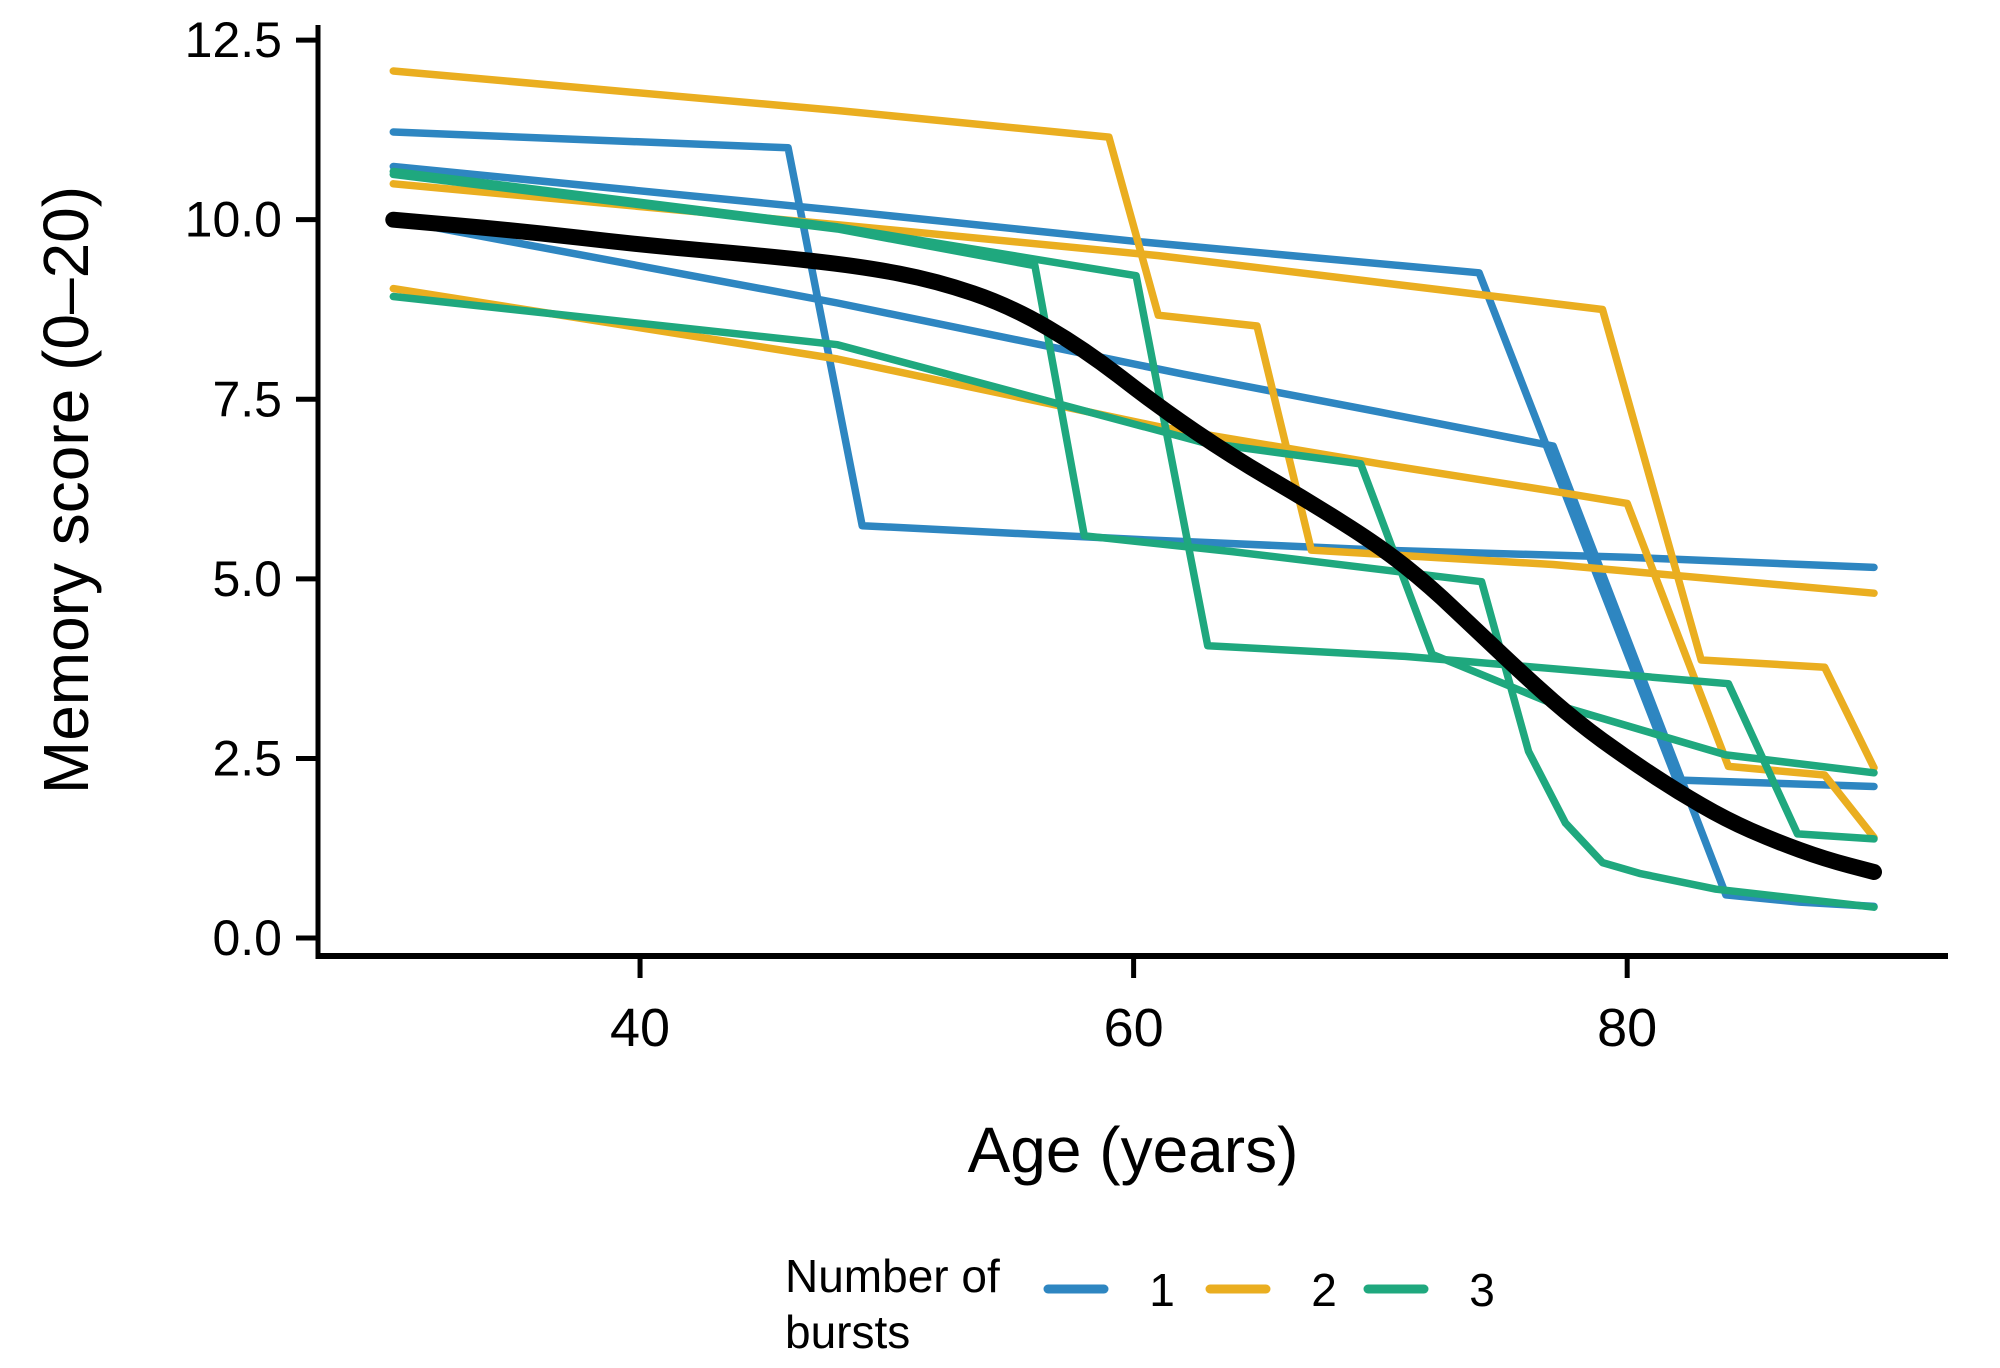 The image size is (2000, 1368). I want to click on legend-item-label-1: 1, so click(1162, 1290).